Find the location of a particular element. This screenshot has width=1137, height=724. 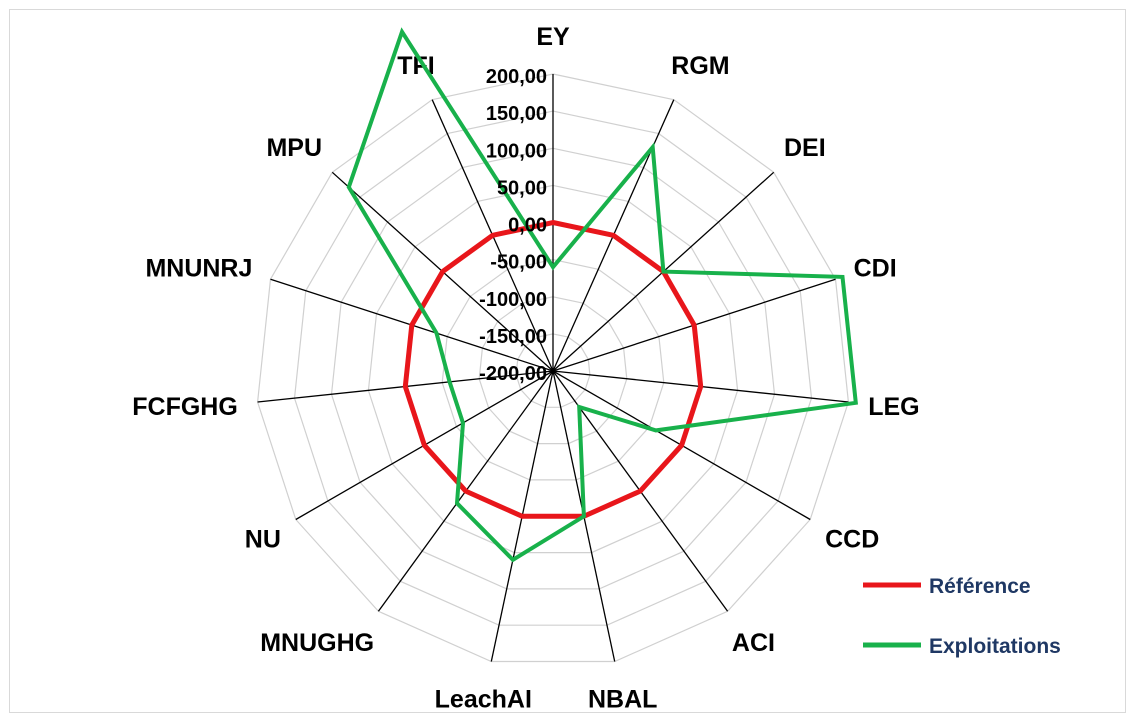

tick-label: 0,00 is located at coordinates (527, 226).